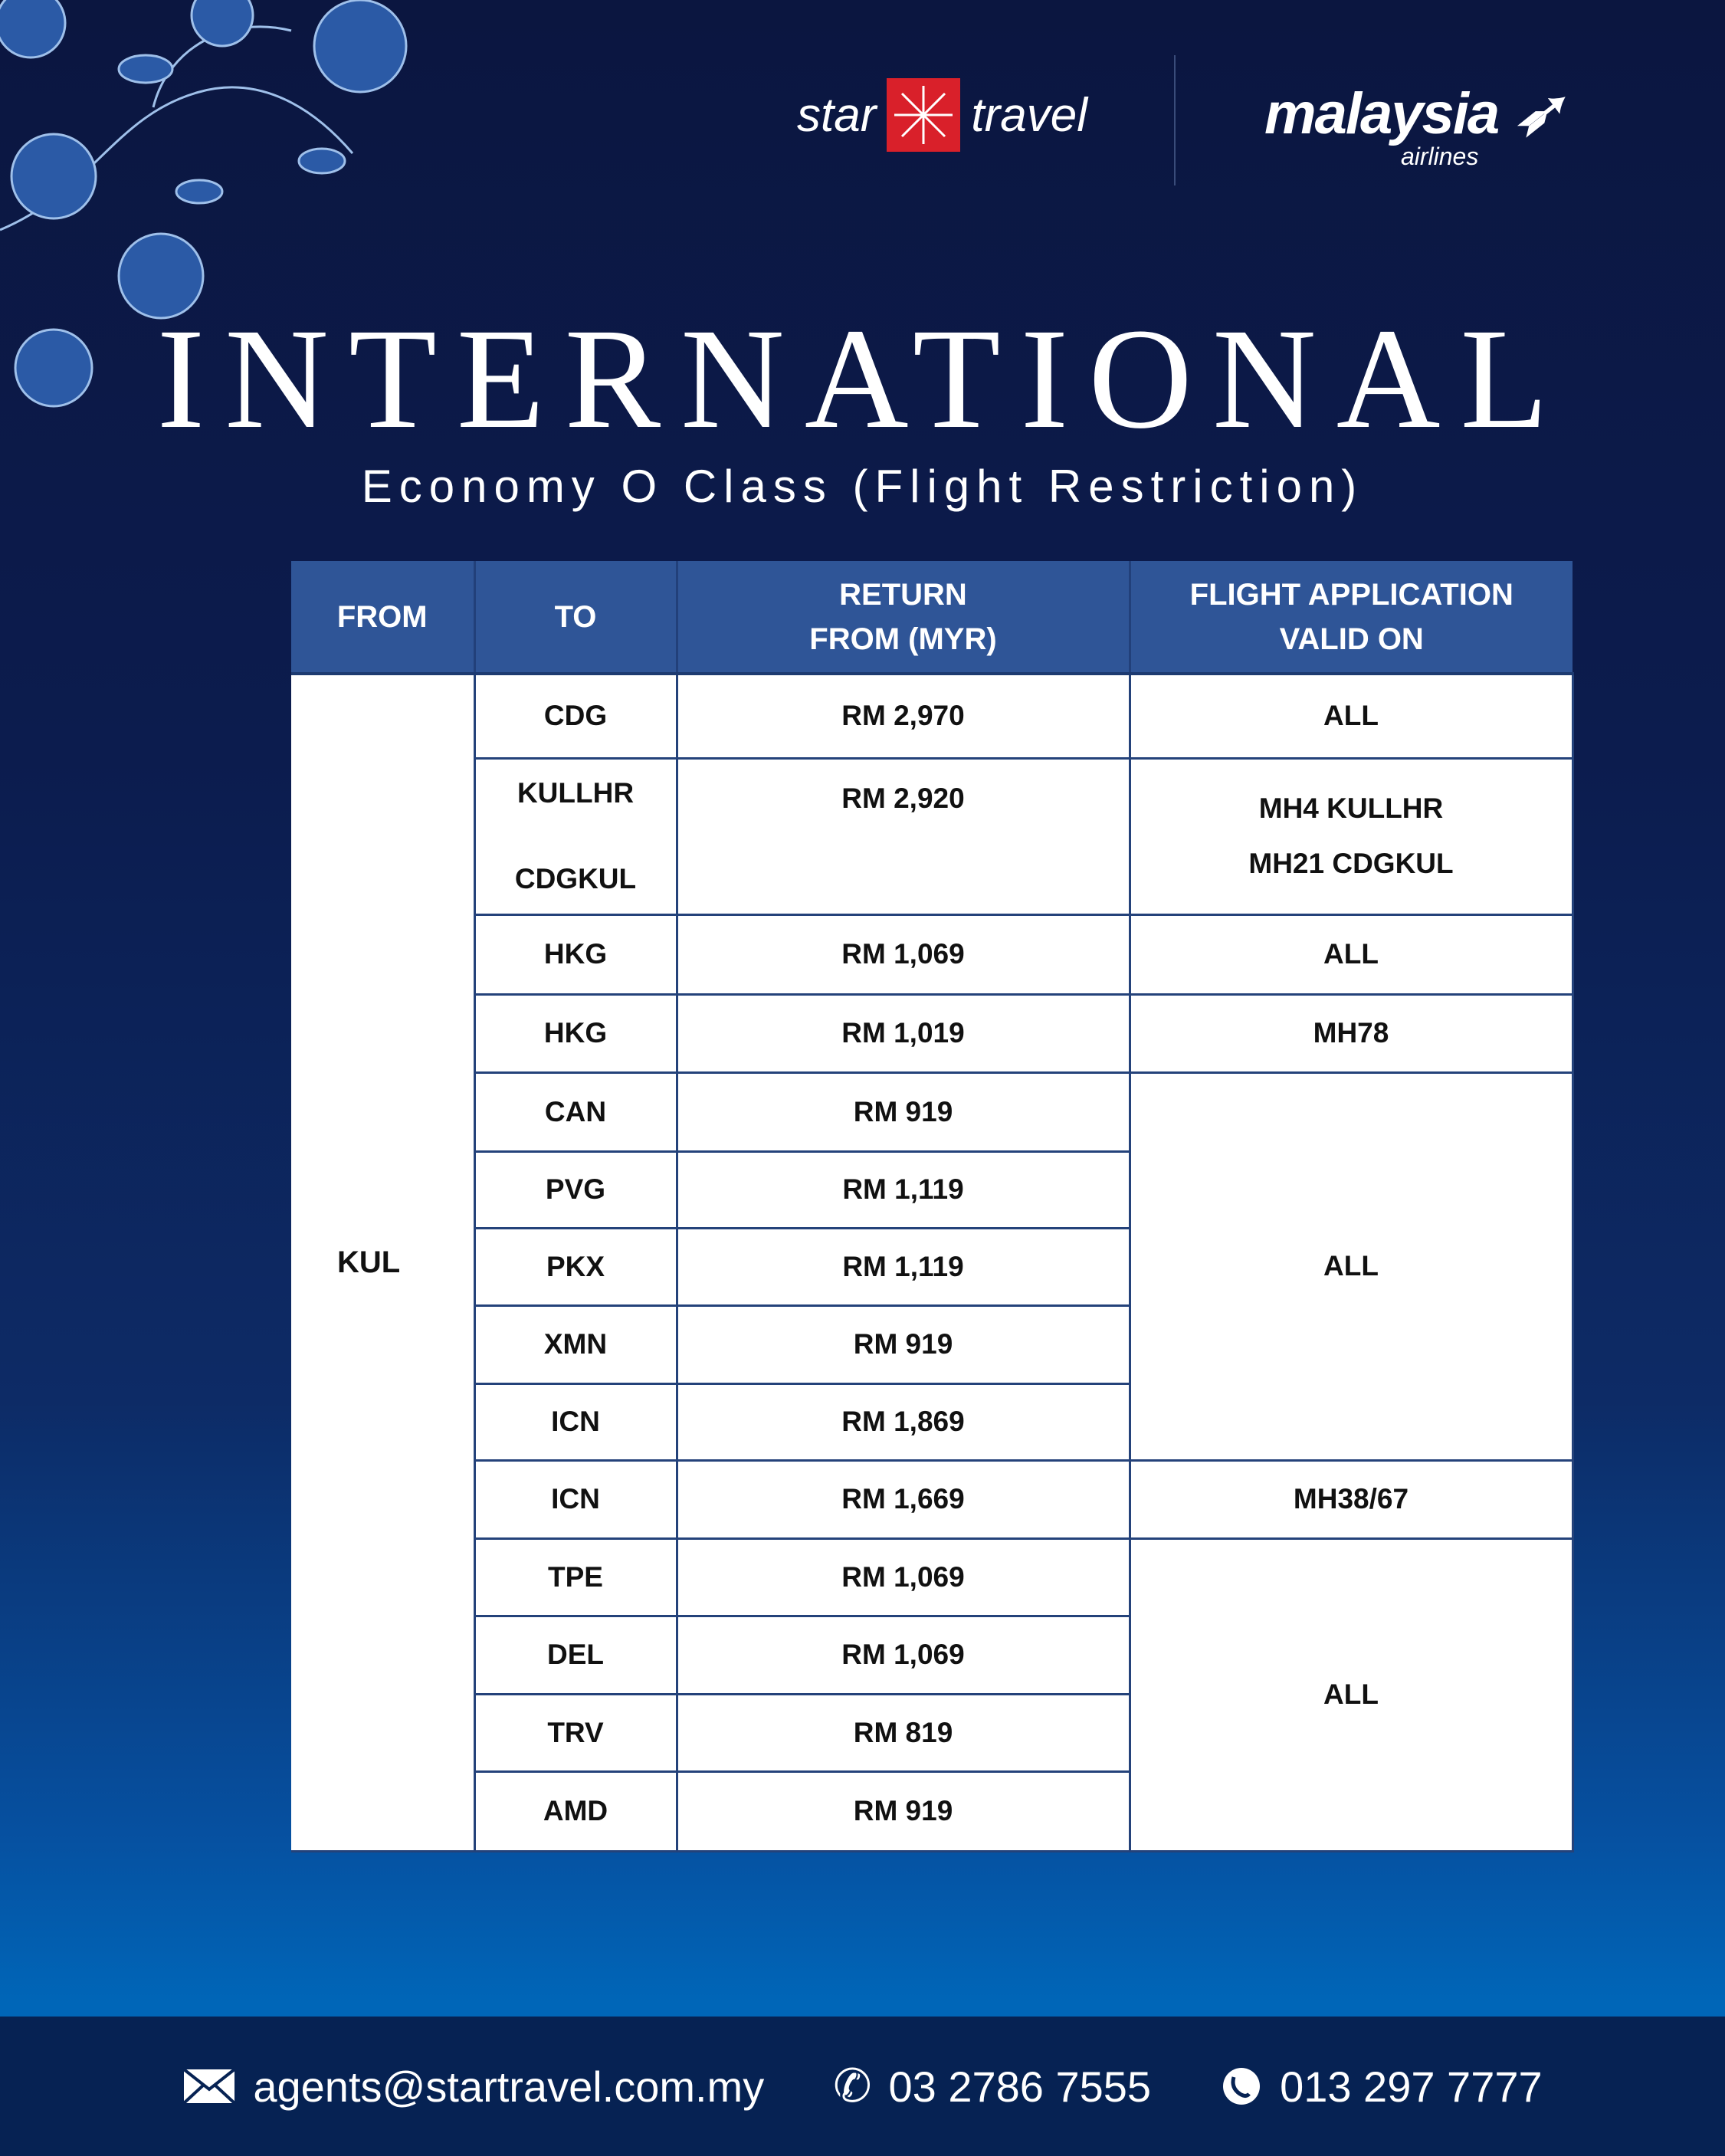 The image size is (1725, 2156). Describe the element at coordinates (903, 1033) in the screenshot. I see `price-cell: RM 1,019` at that location.